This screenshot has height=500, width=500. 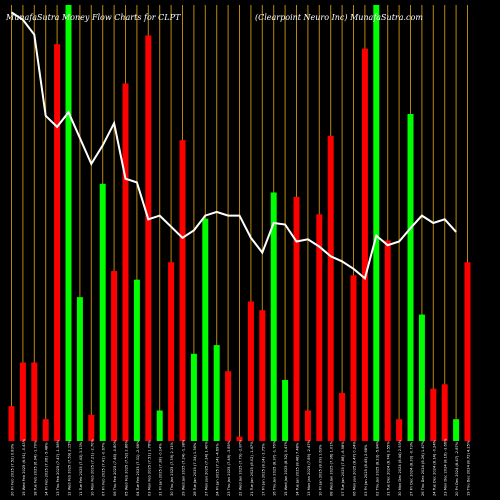 What do you see at coordinates (469, 468) in the screenshot?
I see `x-tick-label: 19 Thu Dec 2024 (8.72) 4.25%` at bounding box center [469, 468].